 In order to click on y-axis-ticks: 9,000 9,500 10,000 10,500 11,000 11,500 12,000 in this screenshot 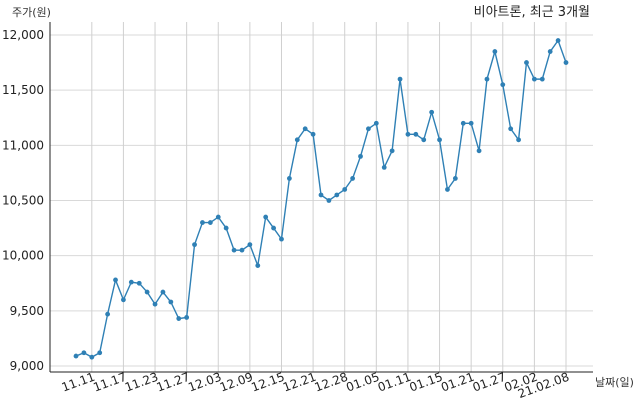, I will do `click(23, 200)`.